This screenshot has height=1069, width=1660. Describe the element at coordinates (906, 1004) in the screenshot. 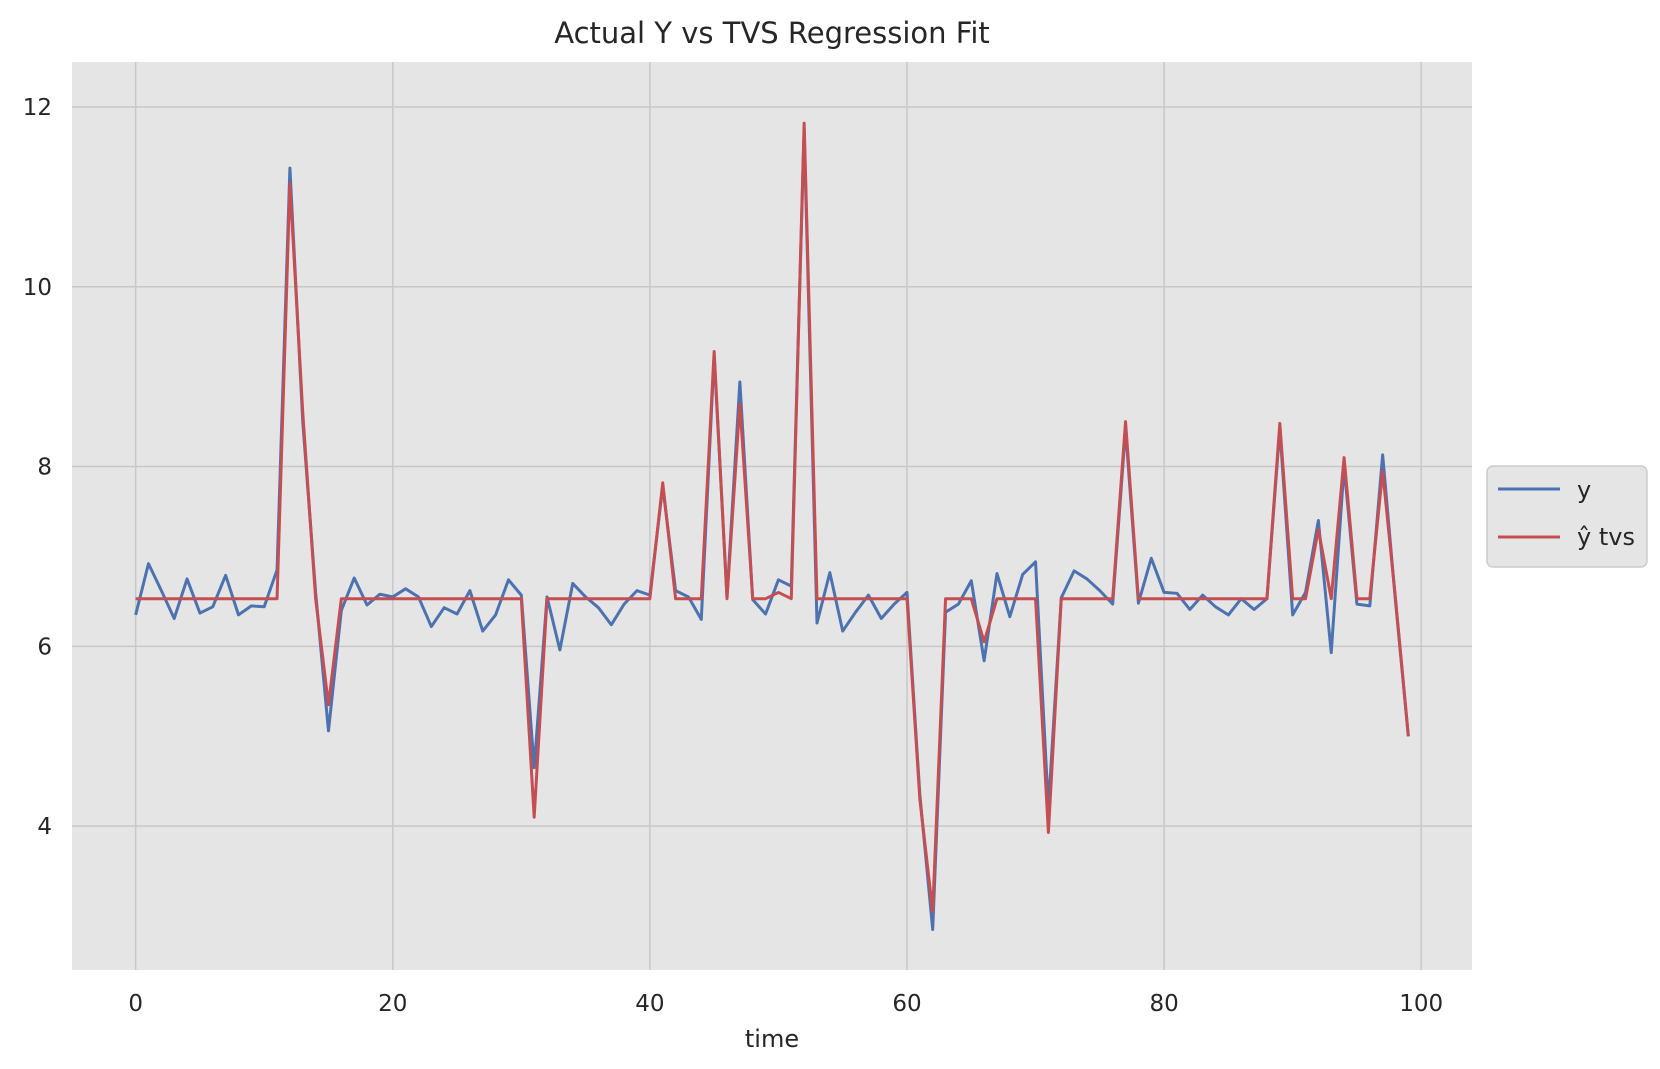

I see `x-tick-label: 60` at that location.